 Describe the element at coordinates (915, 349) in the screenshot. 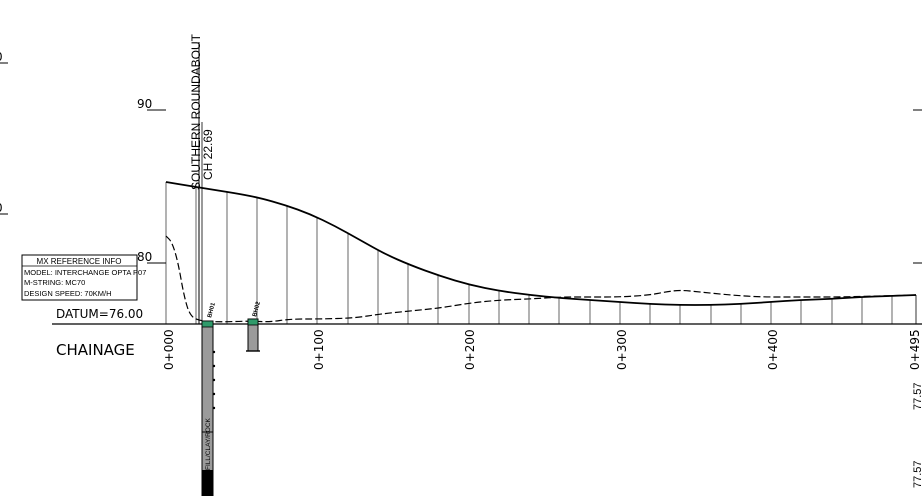

I see `chainage-tick-495: 0+495` at that location.